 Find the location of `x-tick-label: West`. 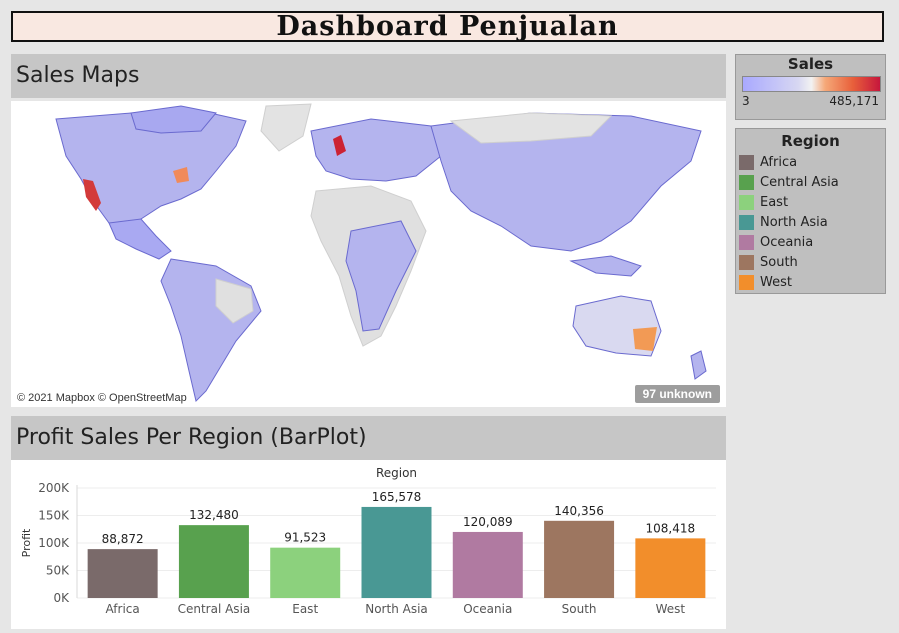

x-tick-label: West is located at coordinates (671, 609).